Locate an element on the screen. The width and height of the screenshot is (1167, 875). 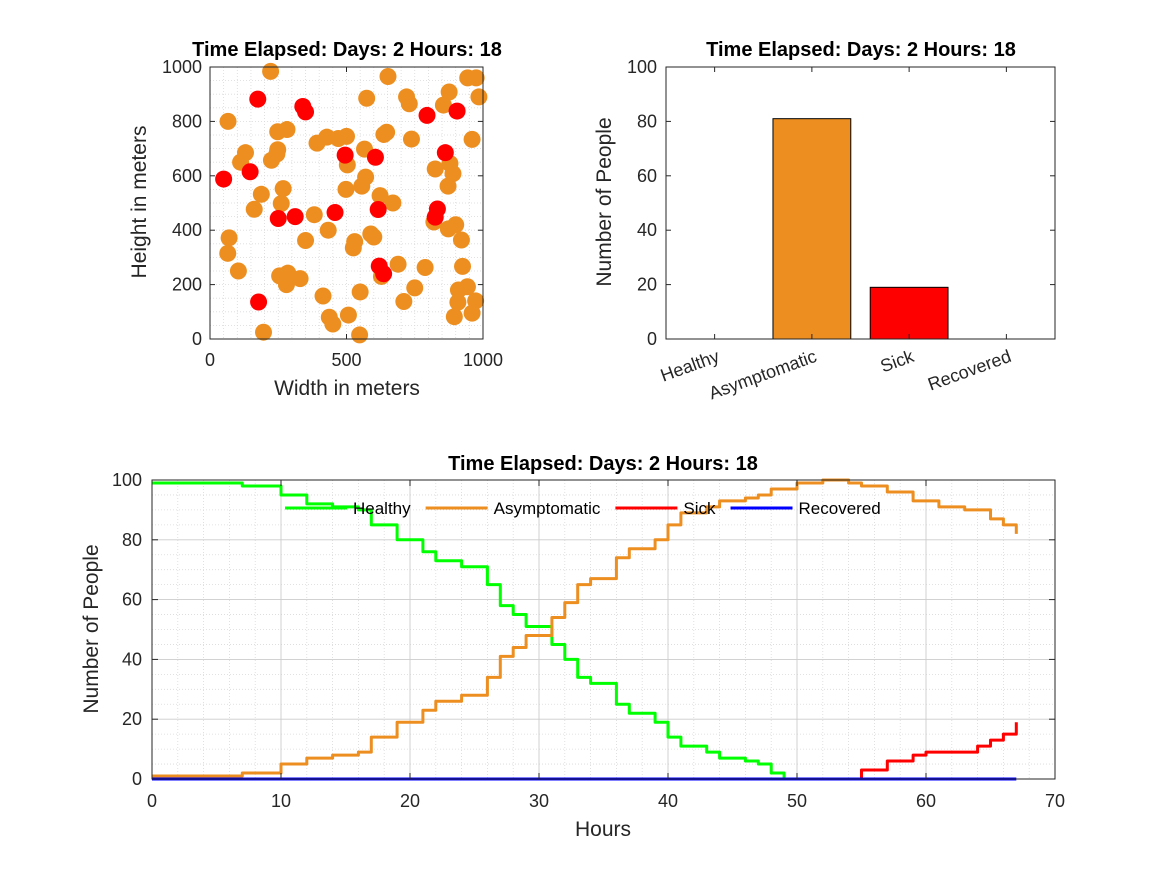
y-tick-label: 400 is located at coordinates (187, 230).